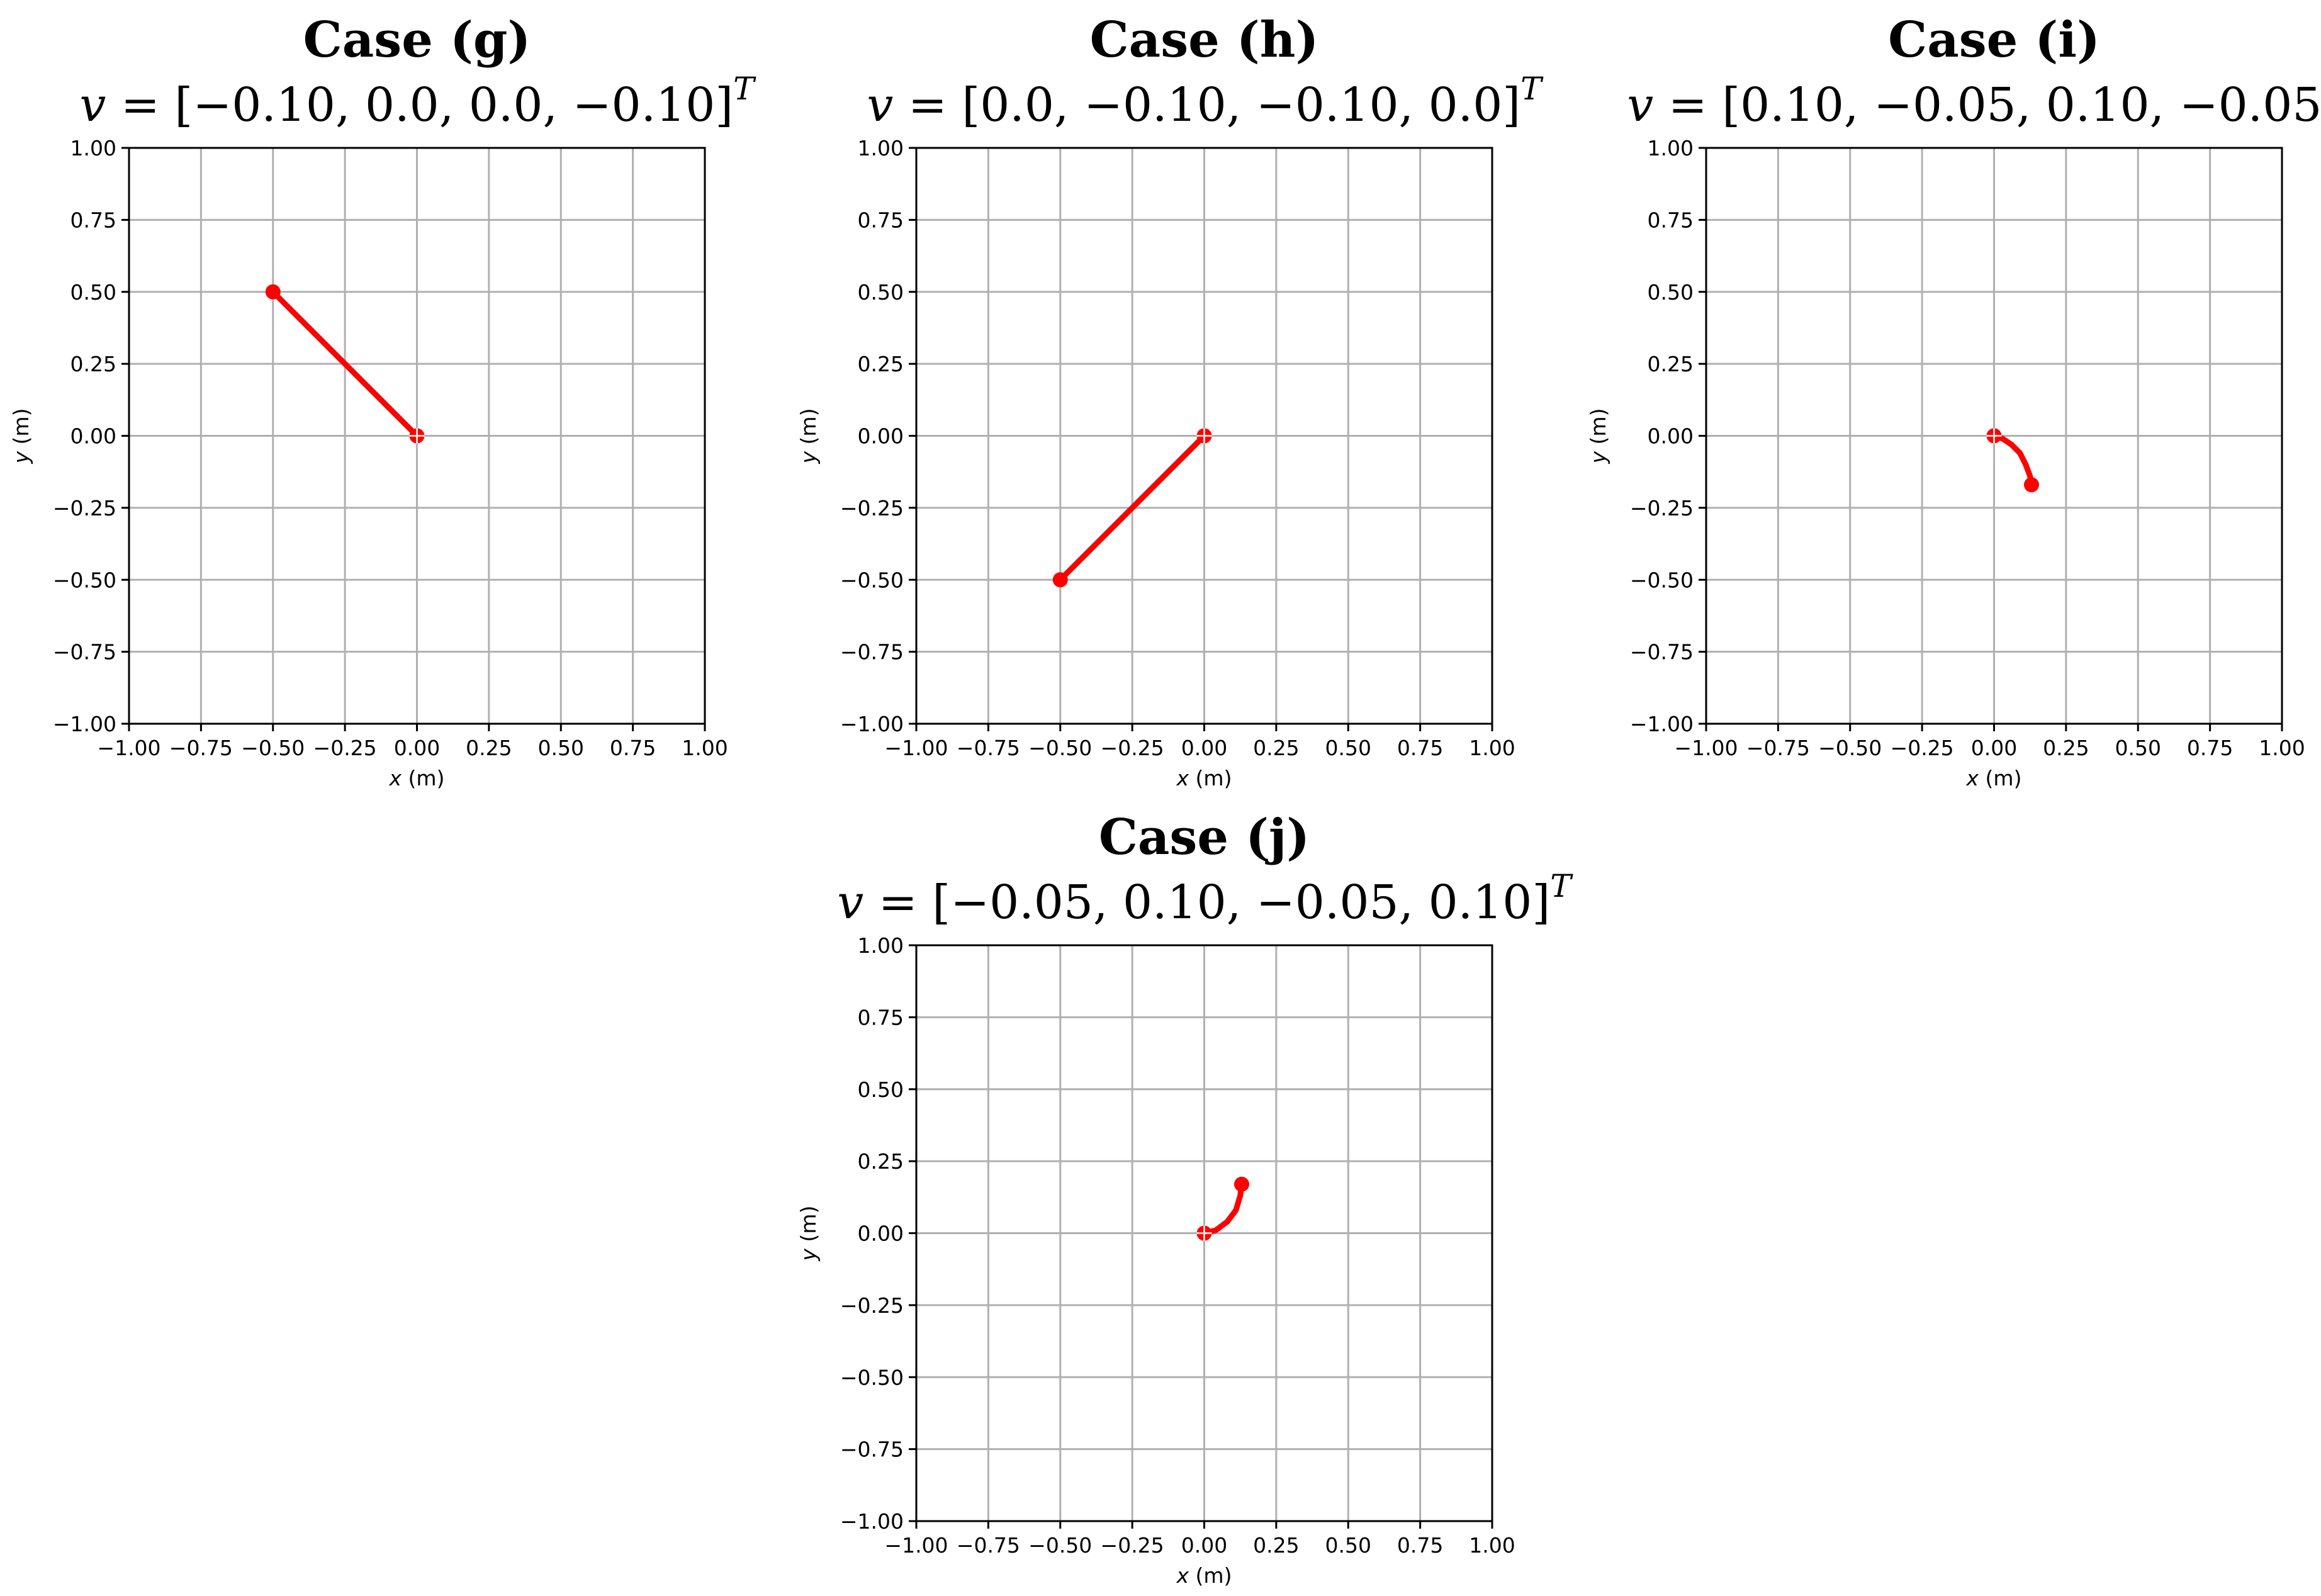 The width and height of the screenshot is (2321, 1596). What do you see at coordinates (561, 748) in the screenshot?
I see `chart-0-xtick-label-6: 0.50` at bounding box center [561, 748].